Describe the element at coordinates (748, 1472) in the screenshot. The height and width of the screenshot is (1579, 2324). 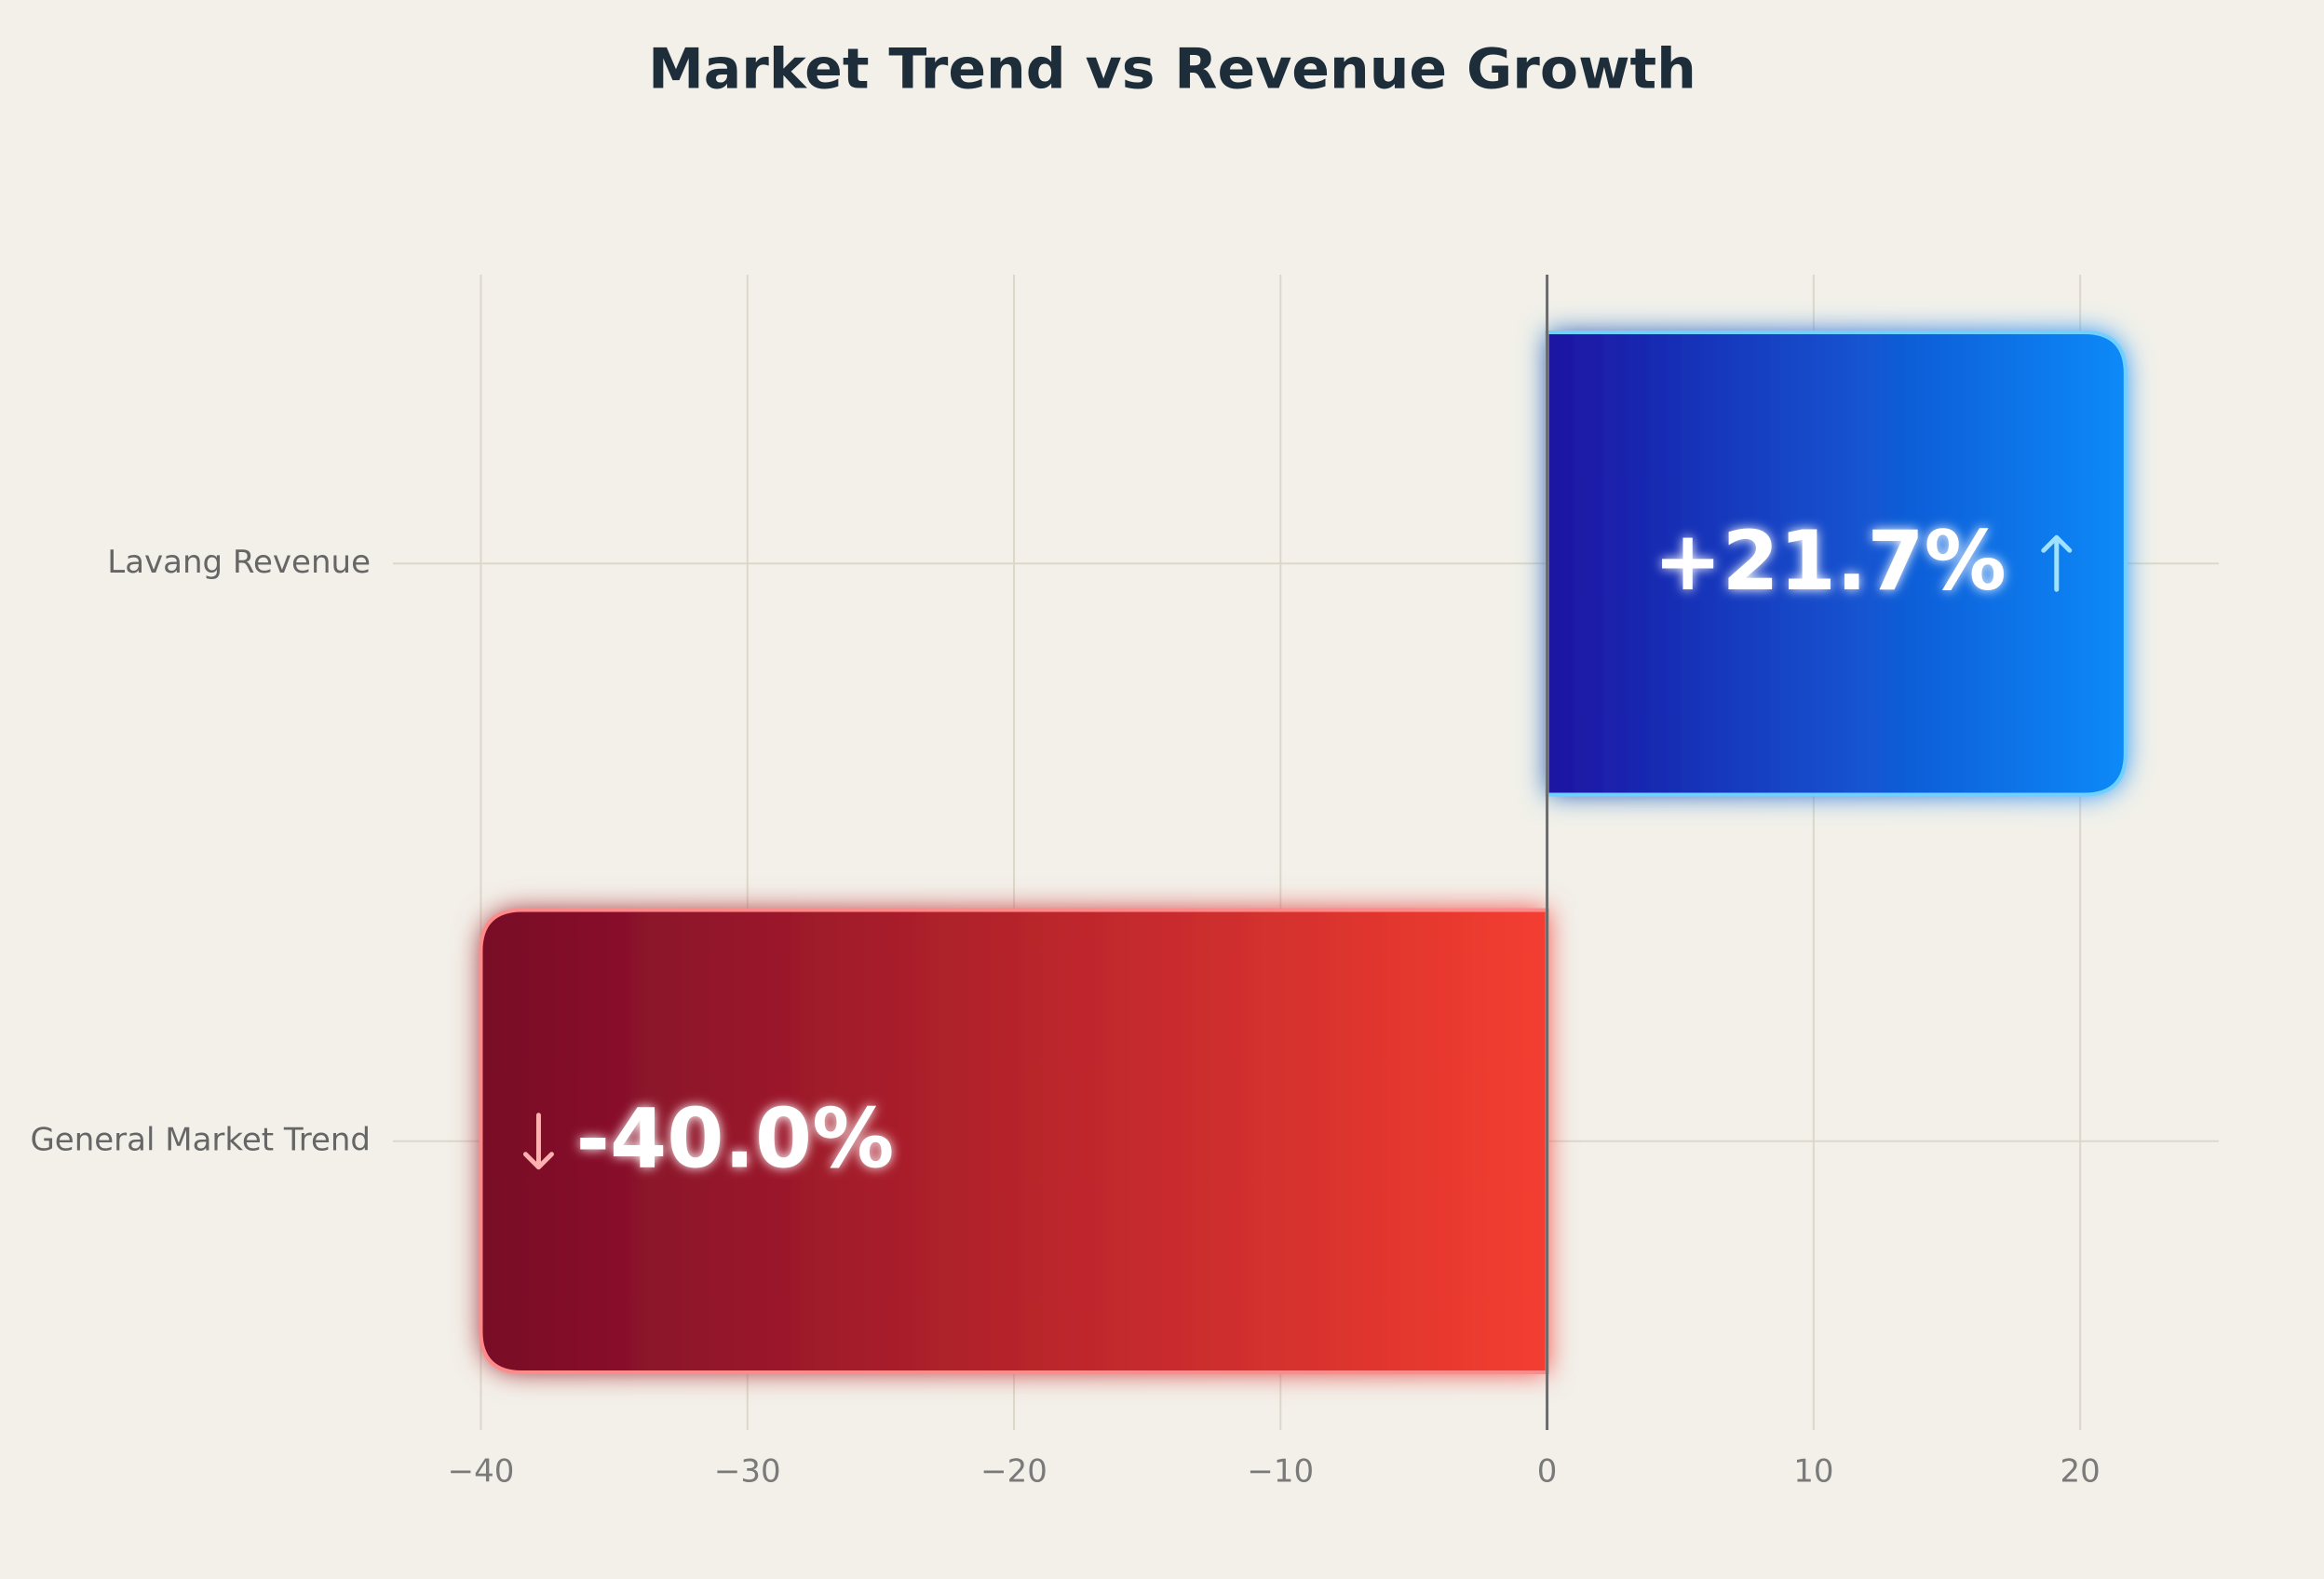
I see `x-tick-label: −30` at that location.